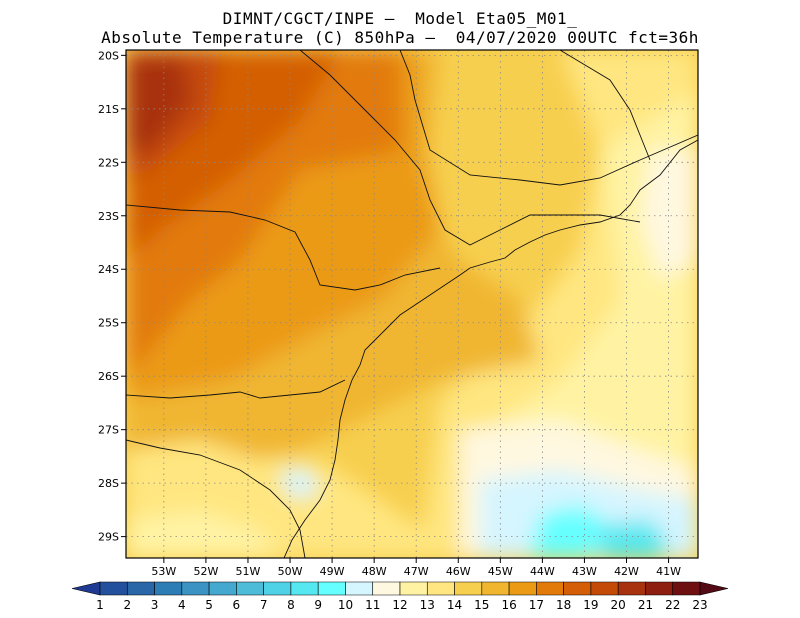  Describe the element at coordinates (108, 216) in the screenshot. I see `lat-label: 23S` at that location.